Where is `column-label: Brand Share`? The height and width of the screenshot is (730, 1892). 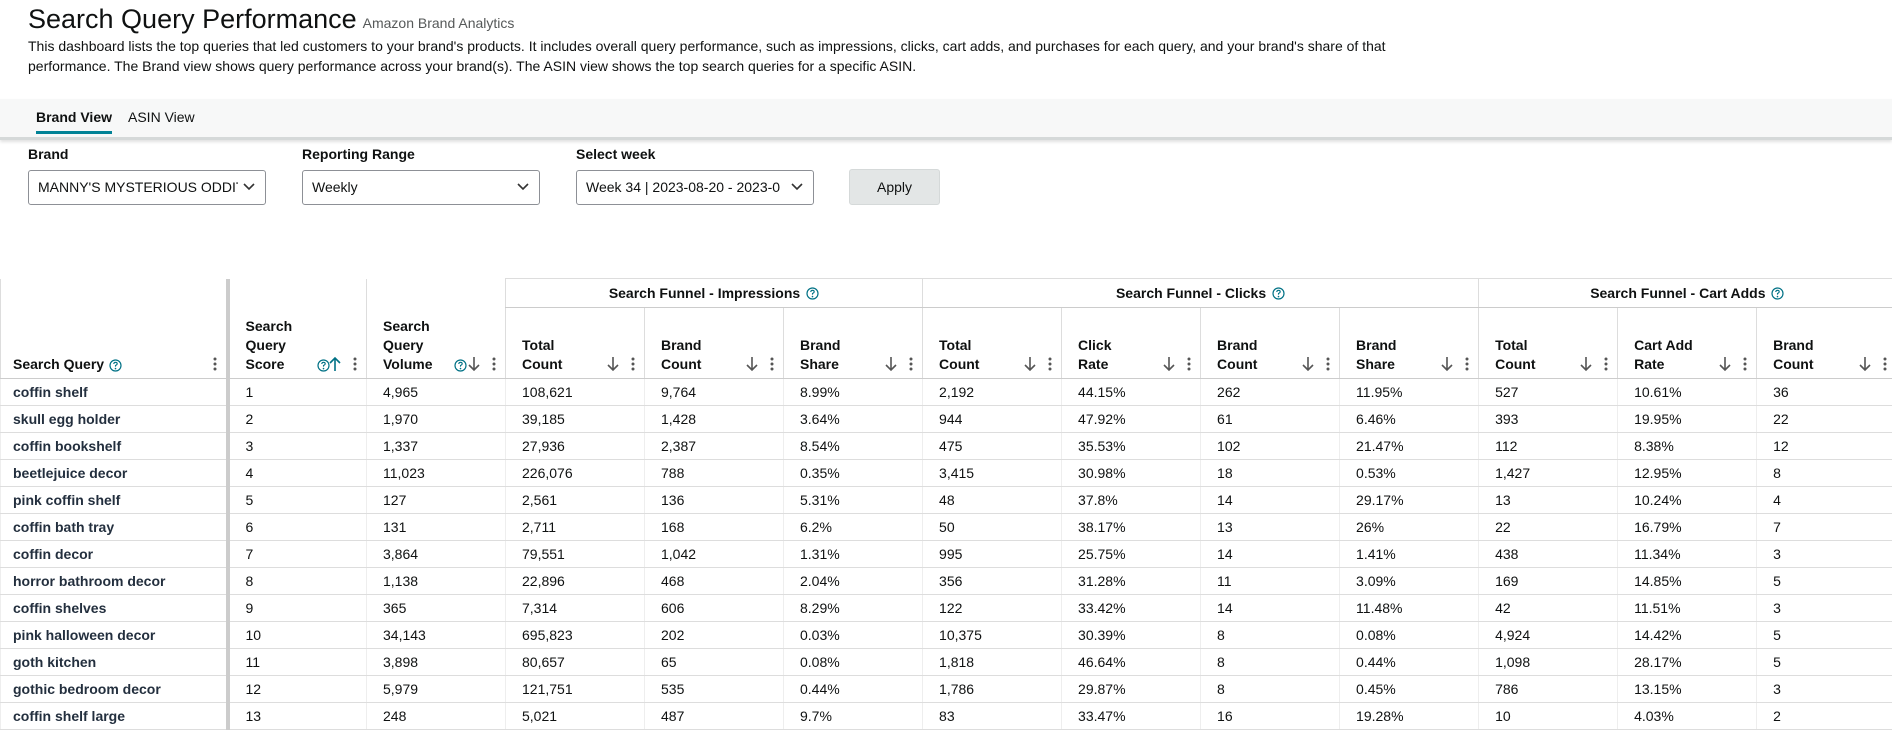 column-label: Brand Share is located at coordinates (820, 354).